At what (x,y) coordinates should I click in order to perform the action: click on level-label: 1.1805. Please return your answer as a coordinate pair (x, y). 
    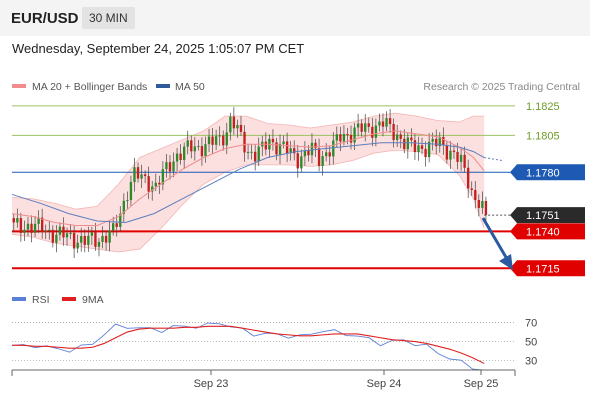
    Looking at the image, I should click on (543, 136).